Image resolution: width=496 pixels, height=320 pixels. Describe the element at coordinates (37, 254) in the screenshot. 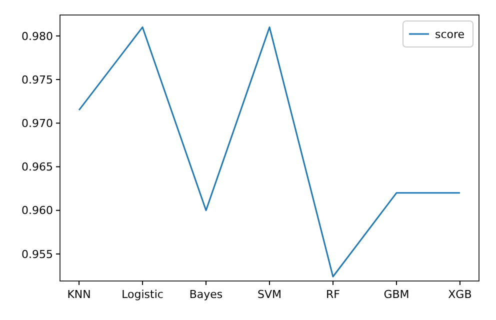

I see `y-tick-label: 0.955` at that location.